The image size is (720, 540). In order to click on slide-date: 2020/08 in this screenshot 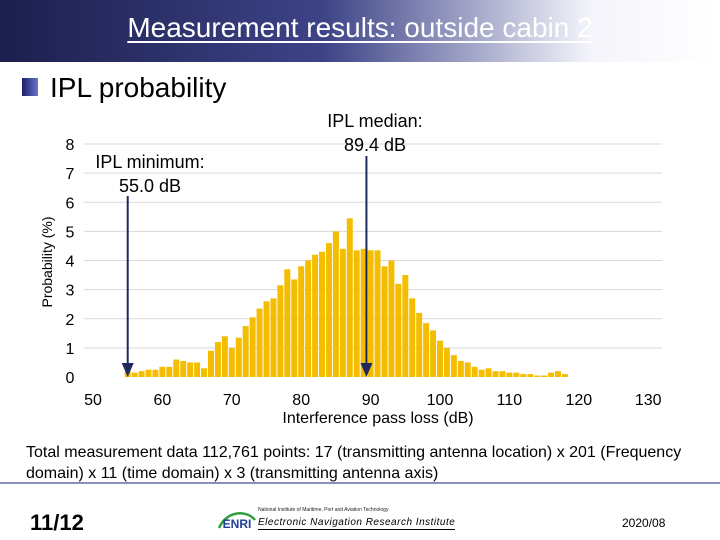, I will do `click(644, 523)`.